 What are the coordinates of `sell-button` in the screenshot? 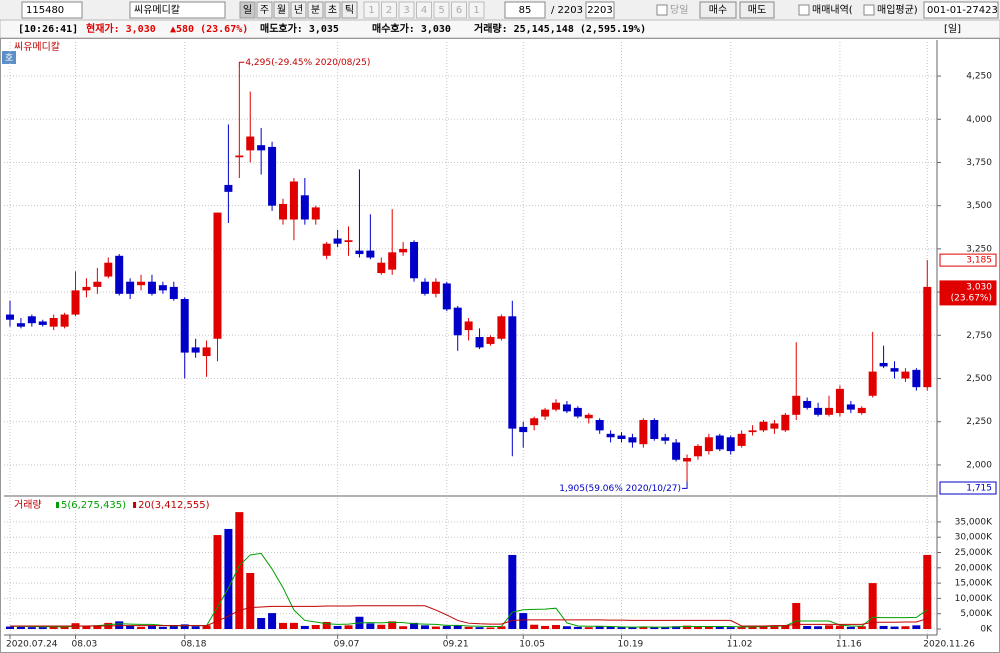 It's located at (757, 10).